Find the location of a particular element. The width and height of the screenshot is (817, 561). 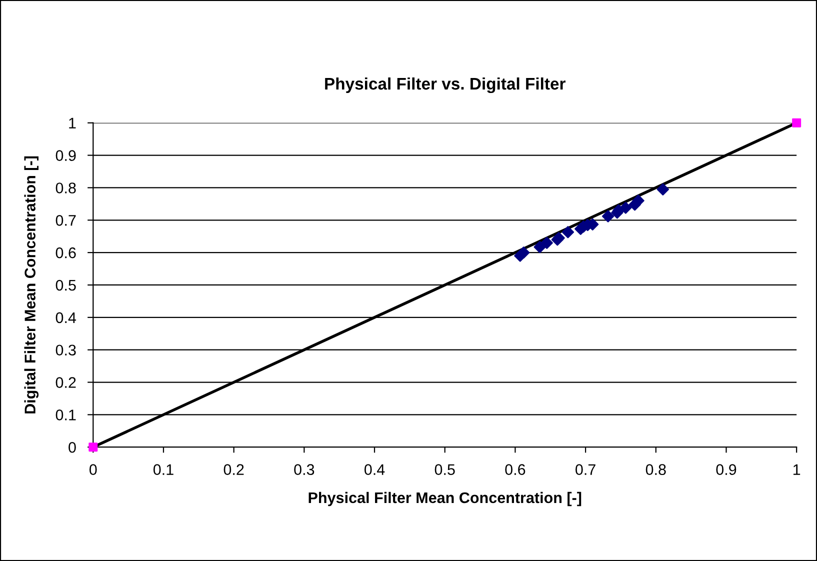

y-tick-label: 0.6 is located at coordinates (66, 252).